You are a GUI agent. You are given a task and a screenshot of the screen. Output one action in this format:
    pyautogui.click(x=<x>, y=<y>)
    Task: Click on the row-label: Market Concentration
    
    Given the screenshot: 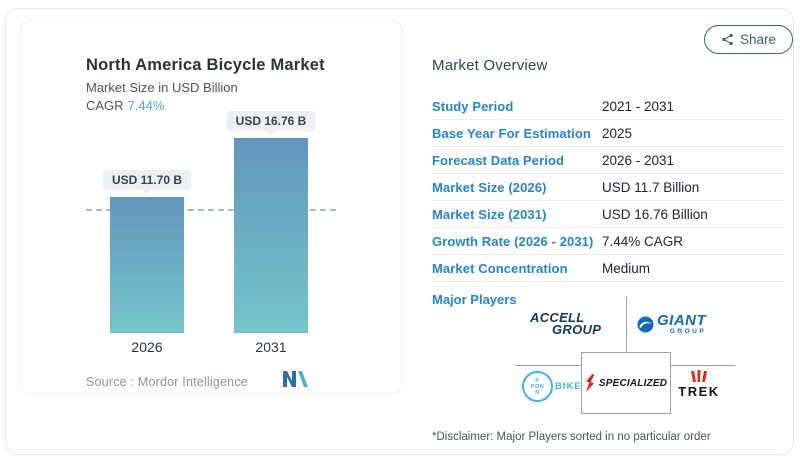 What is the action you would take?
    pyautogui.click(x=500, y=268)
    